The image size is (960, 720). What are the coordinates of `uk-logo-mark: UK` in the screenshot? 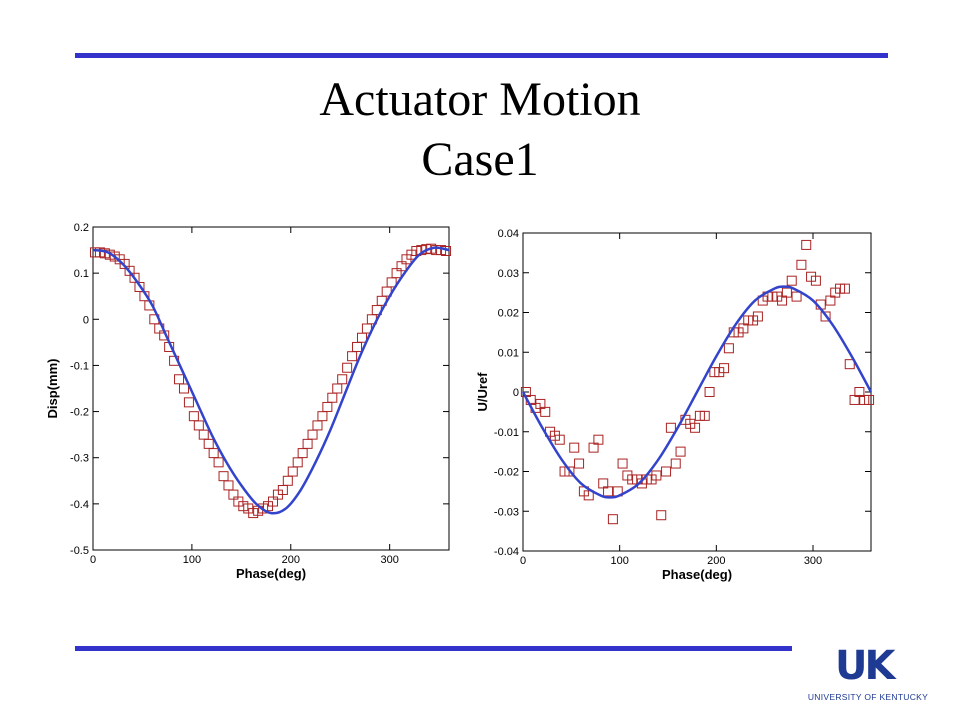 It's located at (865, 666).